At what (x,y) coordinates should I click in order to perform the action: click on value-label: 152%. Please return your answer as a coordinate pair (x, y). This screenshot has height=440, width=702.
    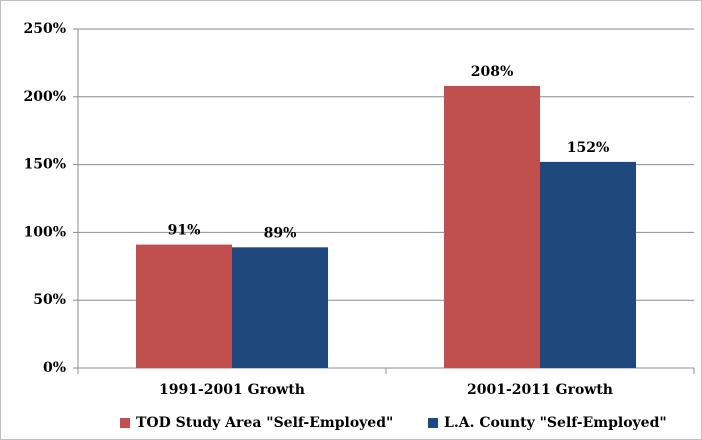
    Looking at the image, I should click on (588, 148).